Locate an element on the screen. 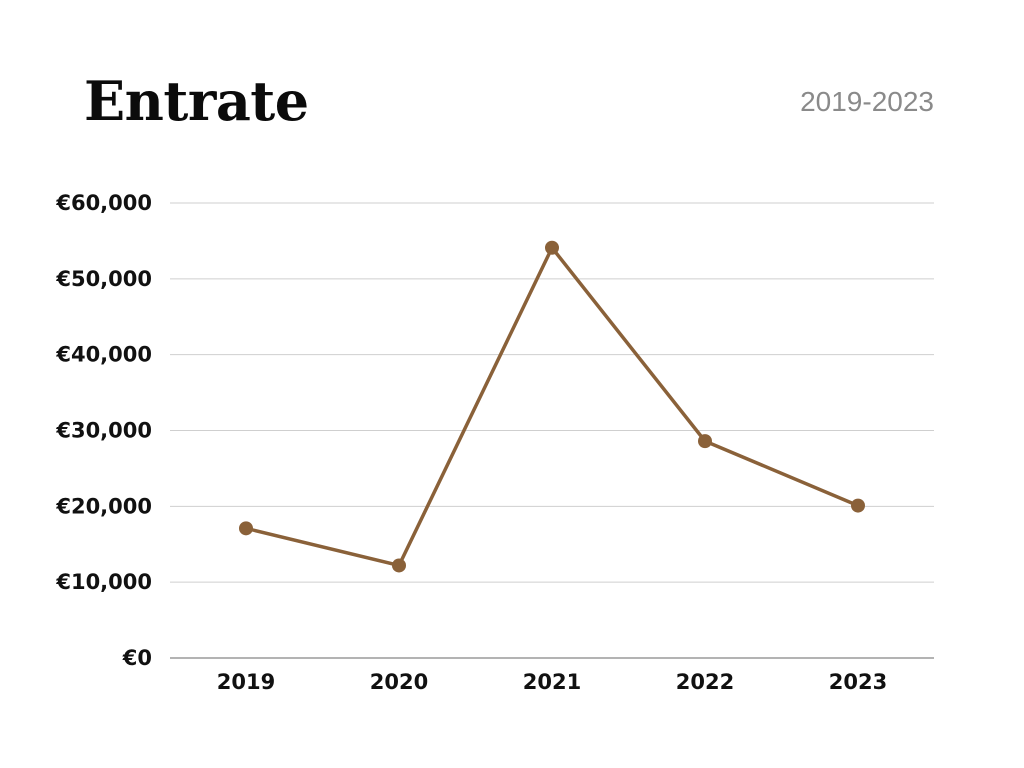 This screenshot has width=1024, height=768. y-tick-label: €0 is located at coordinates (137, 658).